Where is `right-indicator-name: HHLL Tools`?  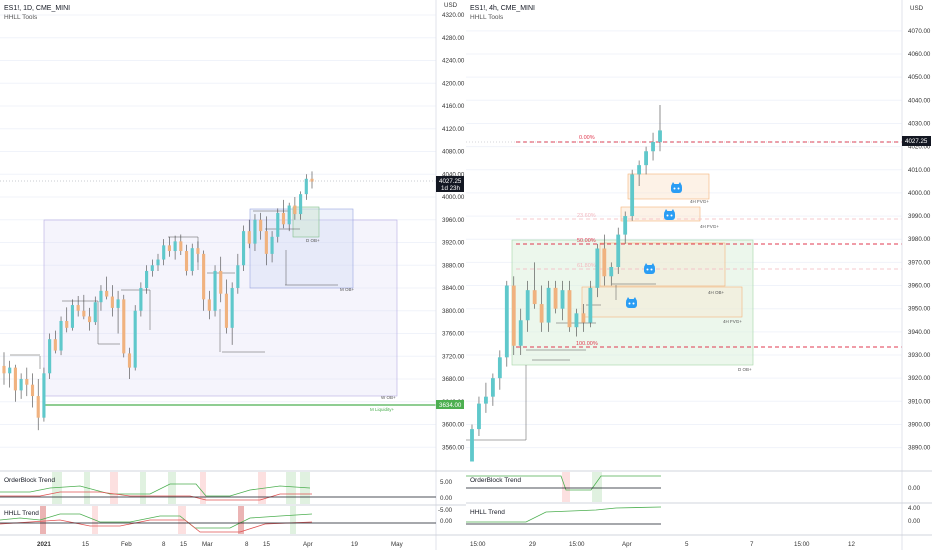 right-indicator-name: HHLL Tools is located at coordinates (487, 17).